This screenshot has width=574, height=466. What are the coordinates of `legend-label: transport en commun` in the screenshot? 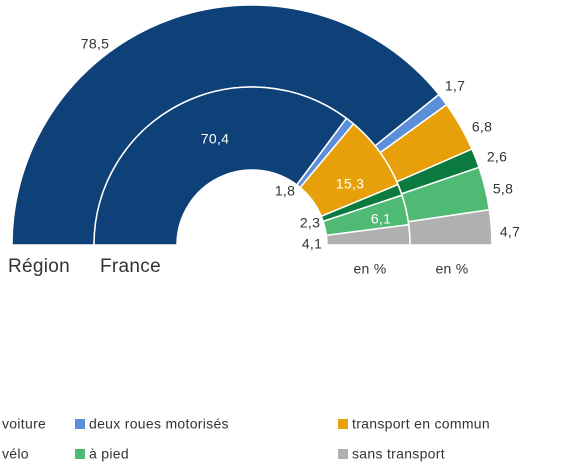 It's located at (421, 424).